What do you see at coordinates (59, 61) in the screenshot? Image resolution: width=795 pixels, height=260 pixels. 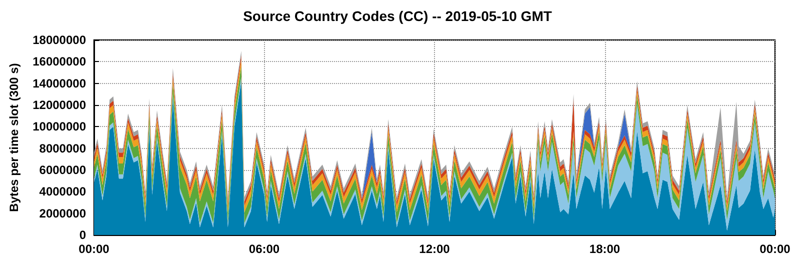 I see `y-tick-label: 16000000` at bounding box center [59, 61].